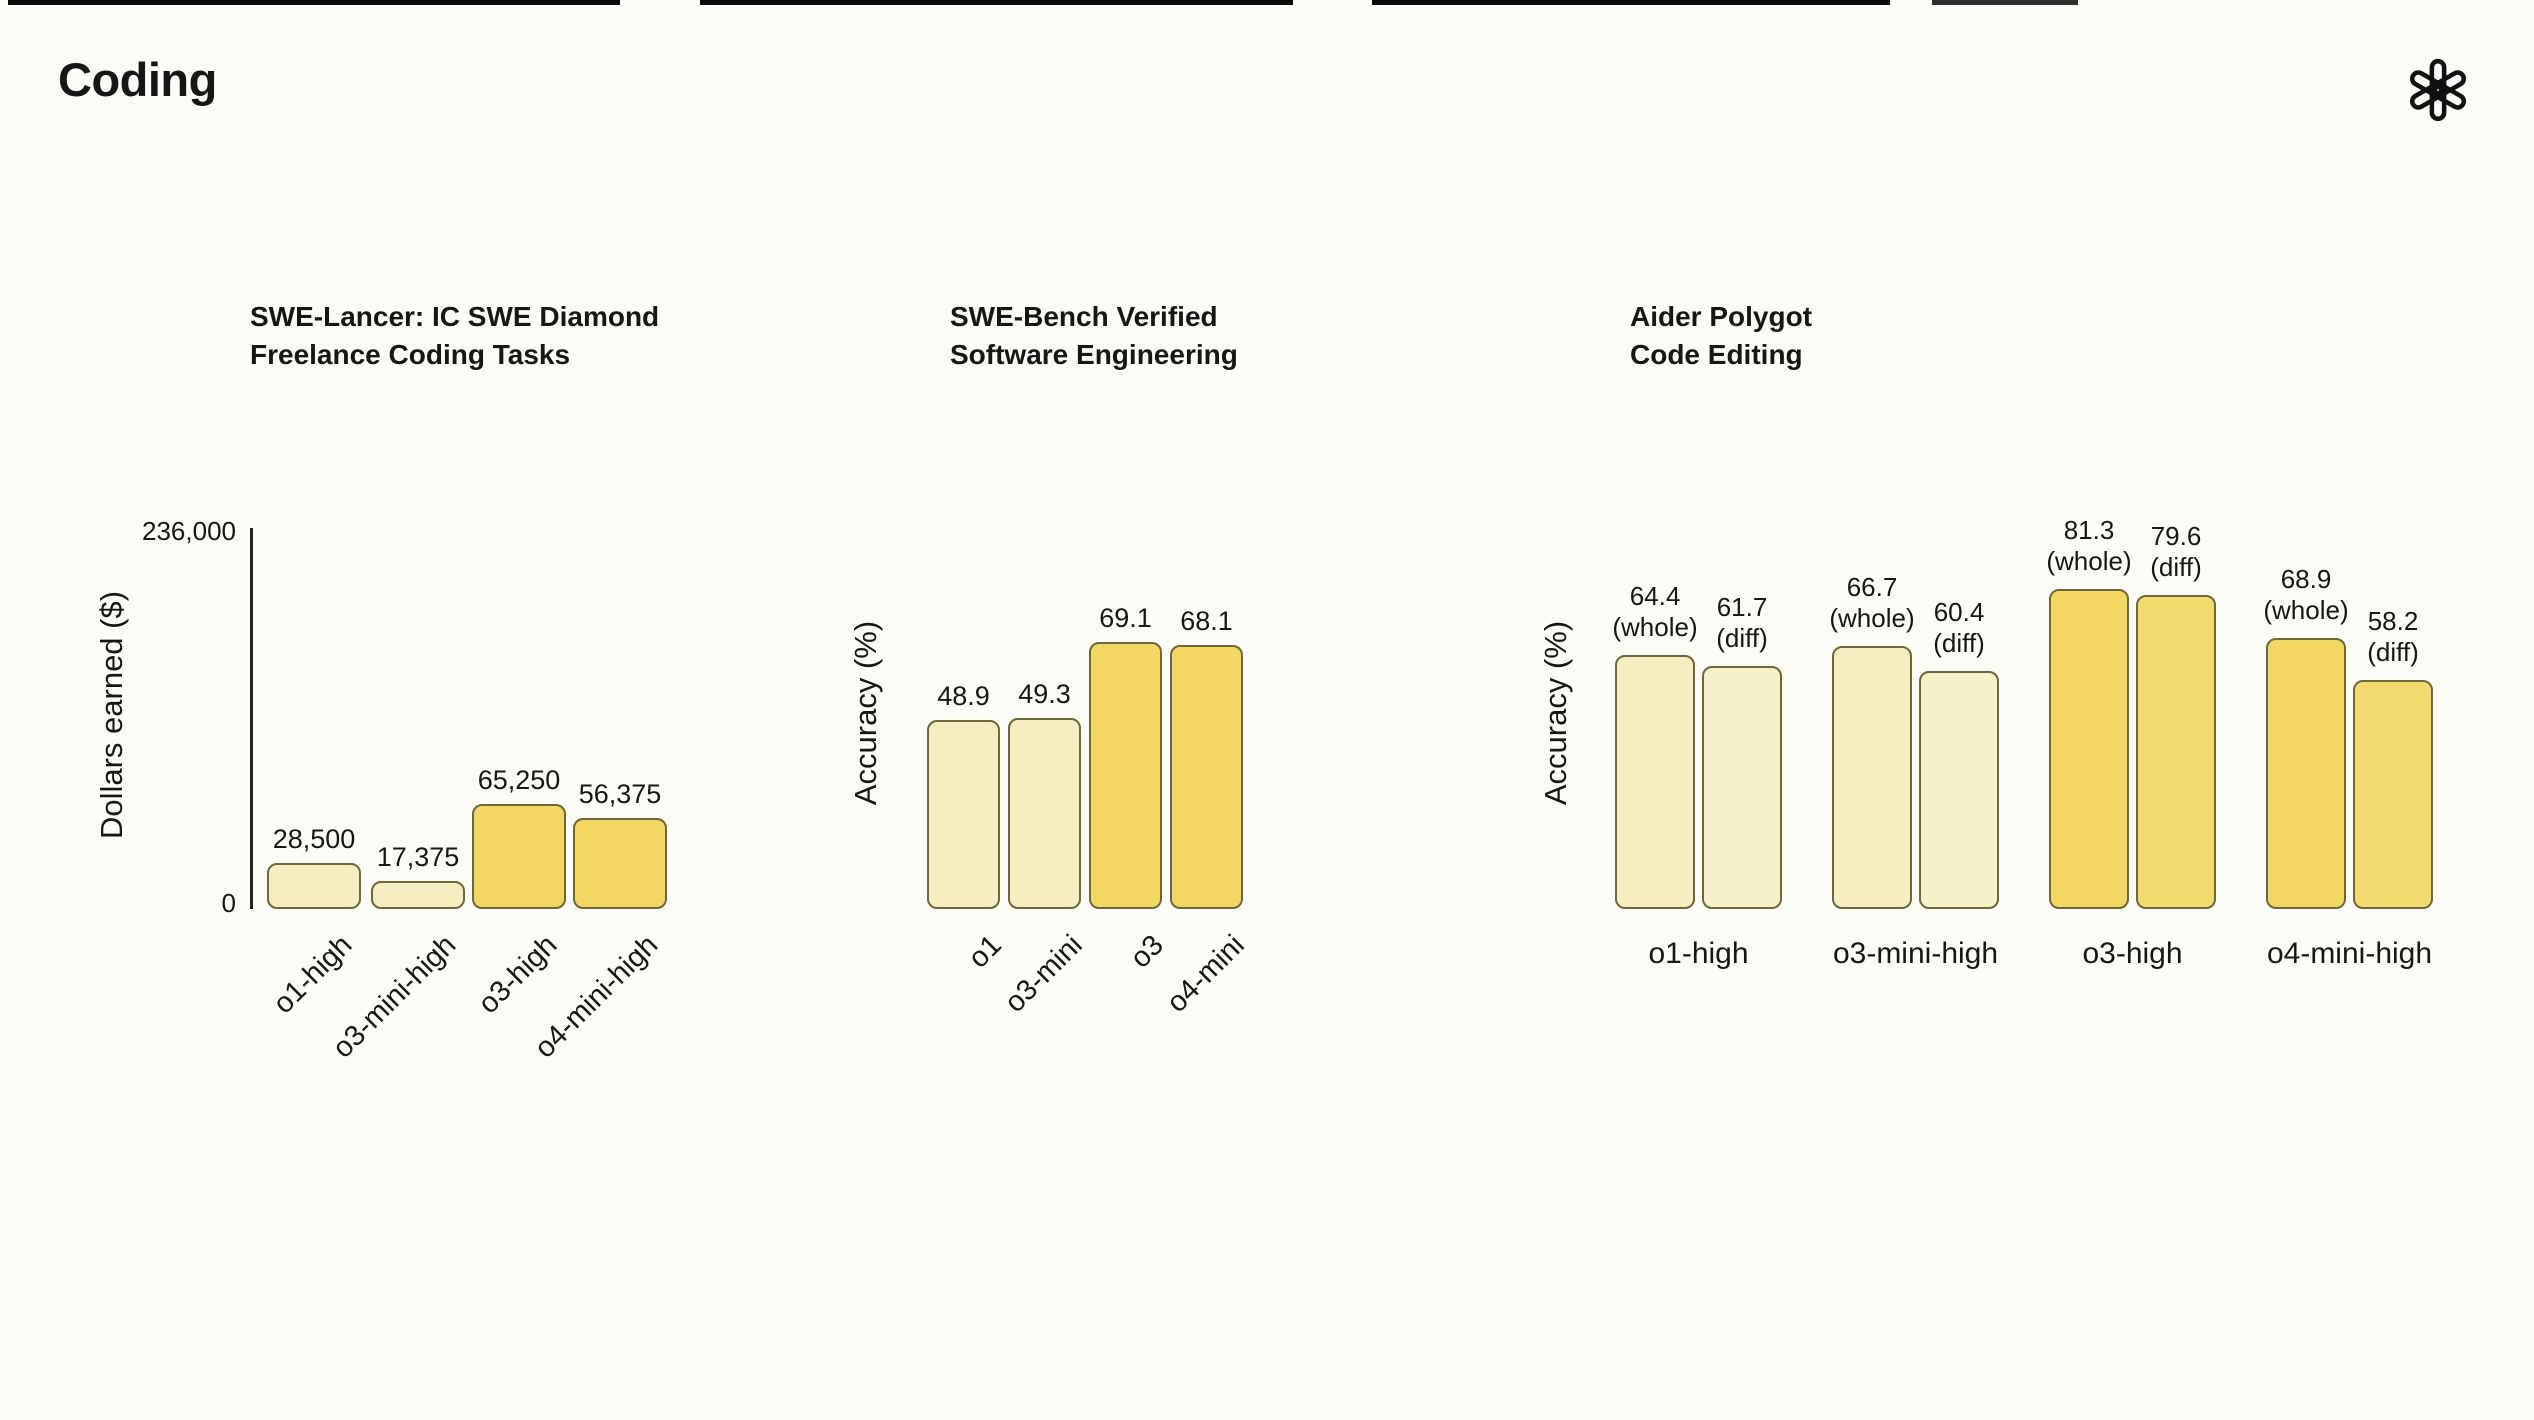  Describe the element at coordinates (1206, 621) in the screenshot. I see `value-label-o4-mini: 68.1` at that location.